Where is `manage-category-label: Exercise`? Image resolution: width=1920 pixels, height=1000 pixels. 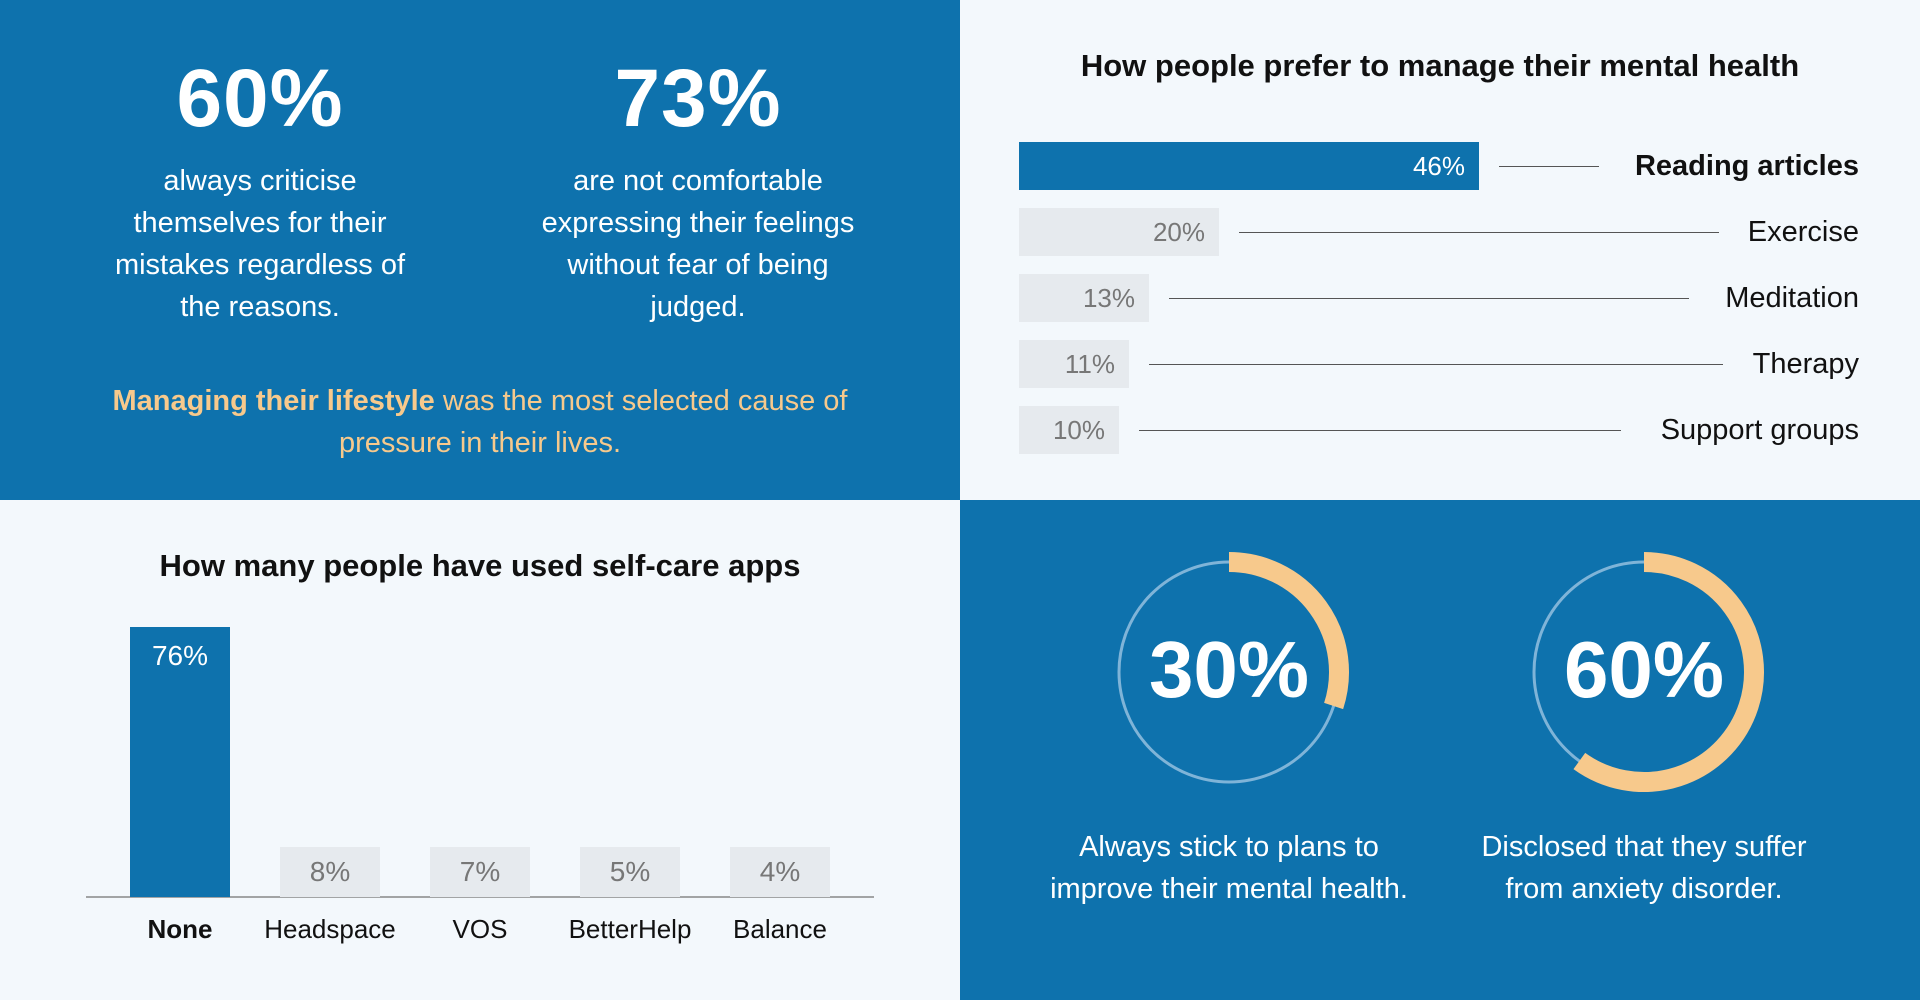 manage-category-label: Exercise is located at coordinates (1803, 232).